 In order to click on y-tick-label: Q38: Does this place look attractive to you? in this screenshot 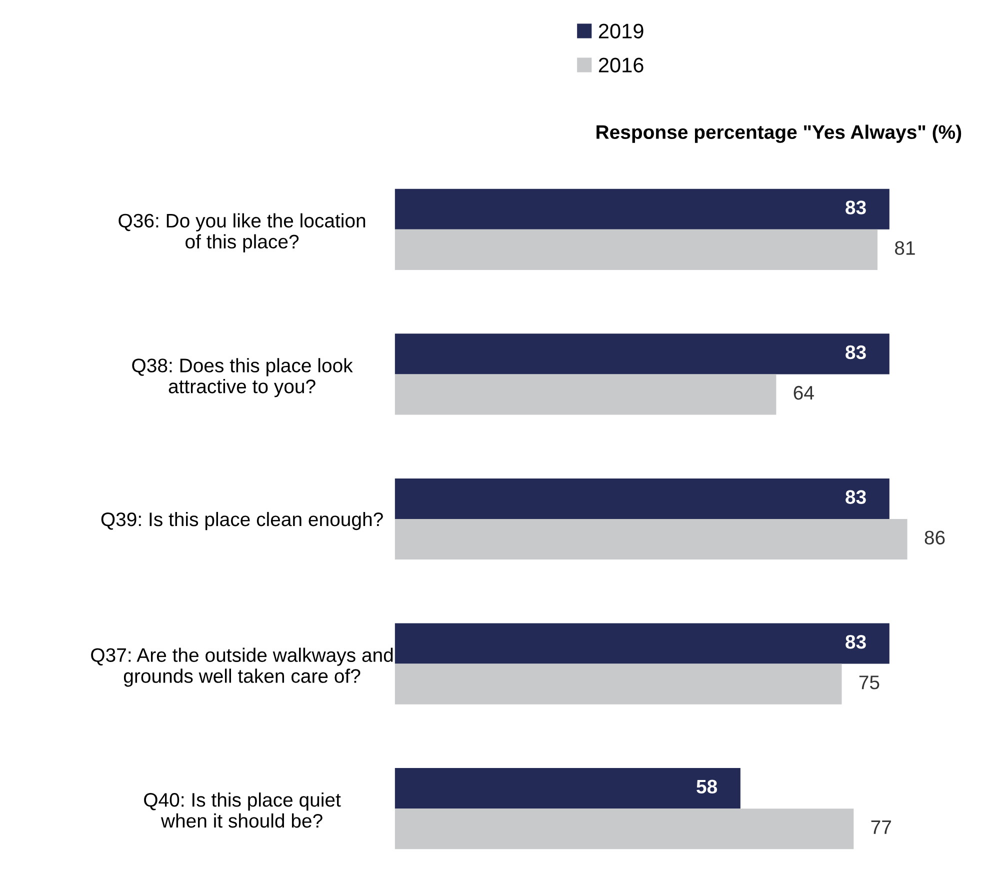, I will do `click(242, 378)`.